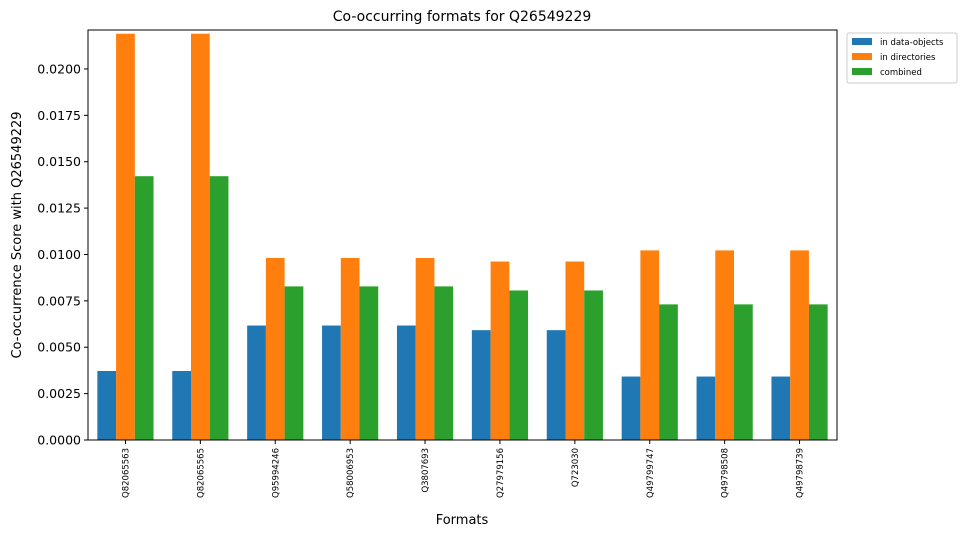 The width and height of the screenshot is (966, 536). I want to click on legend-swatch-in-directories, so click(862, 56).